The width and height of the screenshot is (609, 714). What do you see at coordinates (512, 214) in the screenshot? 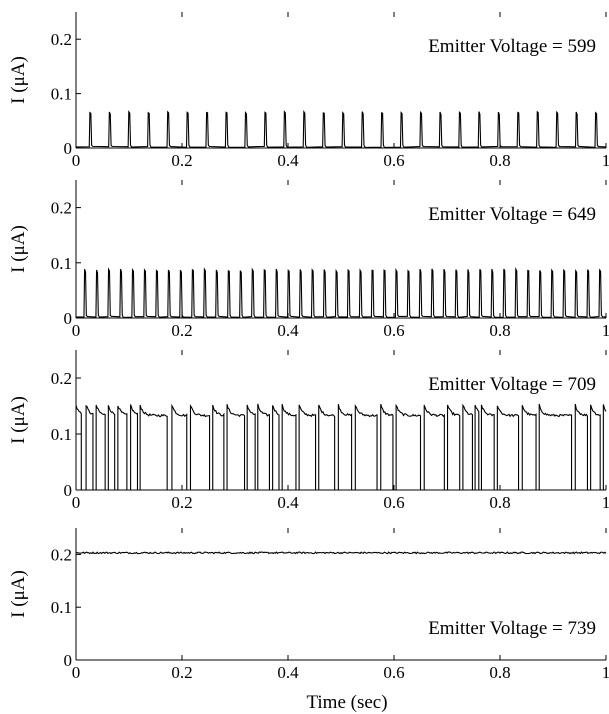
I see `annotation-label: Emitter Voltage = 649` at bounding box center [512, 214].